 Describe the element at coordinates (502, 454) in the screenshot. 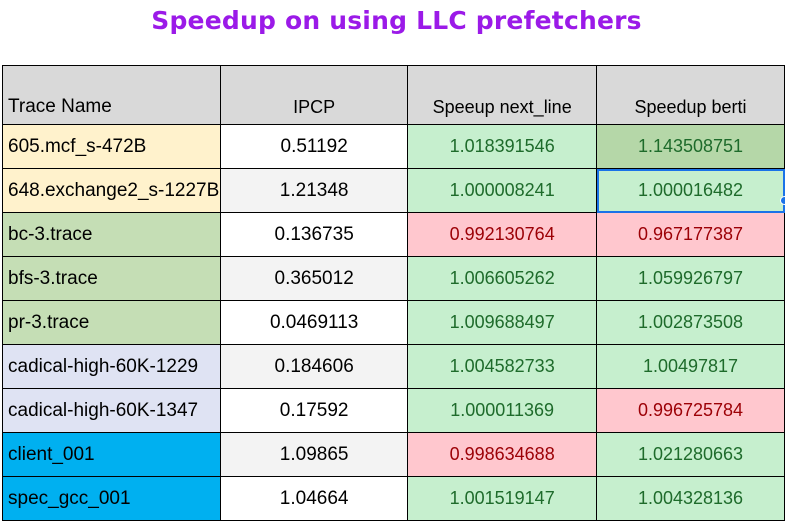

I see `speedup-next-line-cell: 0.998634688` at that location.